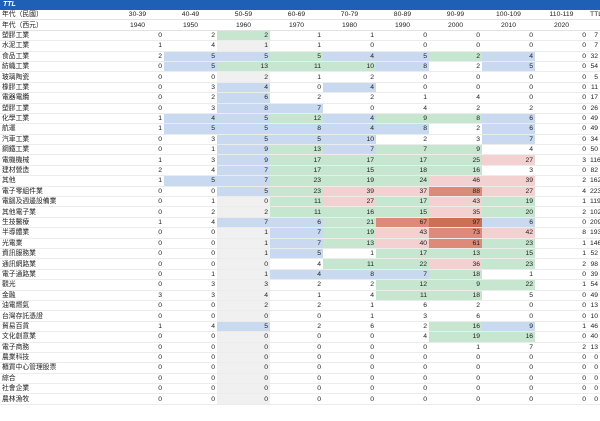 Image resolution: width=600 pixels, height=421 pixels. Describe the element at coordinates (349, 67) in the screenshot. I see `count-cell: 10` at that location.